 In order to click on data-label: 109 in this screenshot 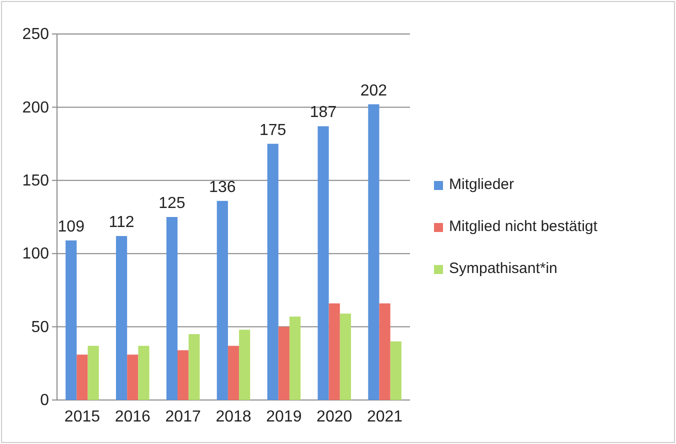, I will do `click(71, 227)`.